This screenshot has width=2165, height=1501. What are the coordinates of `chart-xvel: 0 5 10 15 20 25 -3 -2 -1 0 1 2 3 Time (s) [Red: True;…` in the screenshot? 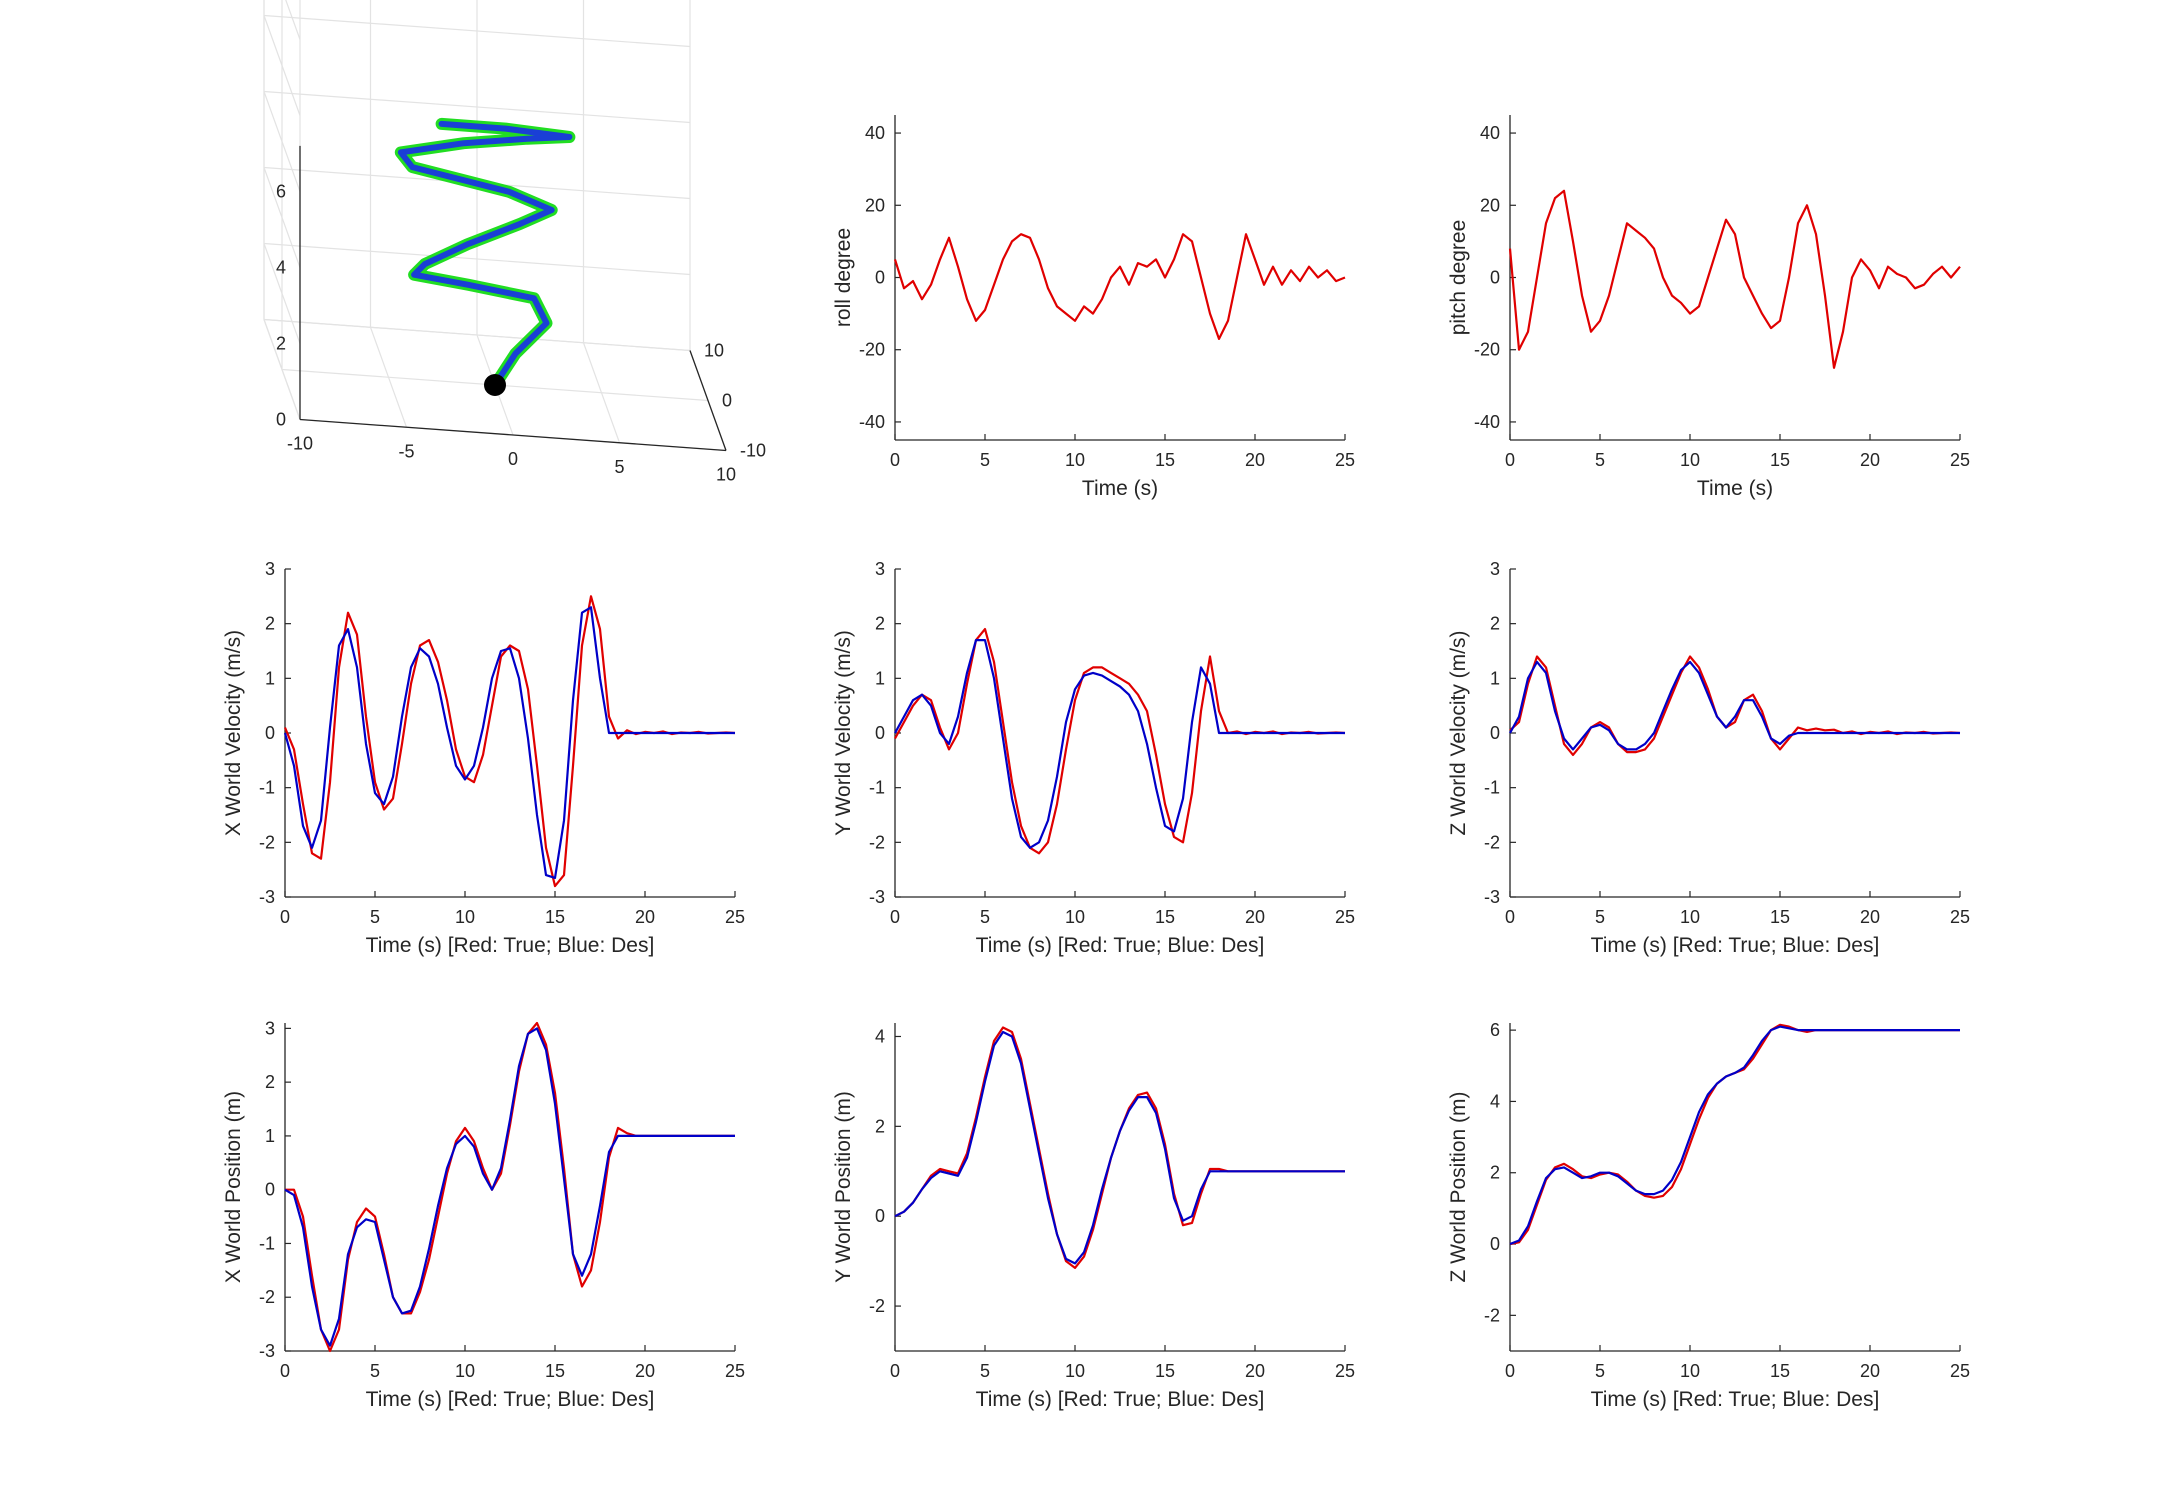 It's located at (483, 758).